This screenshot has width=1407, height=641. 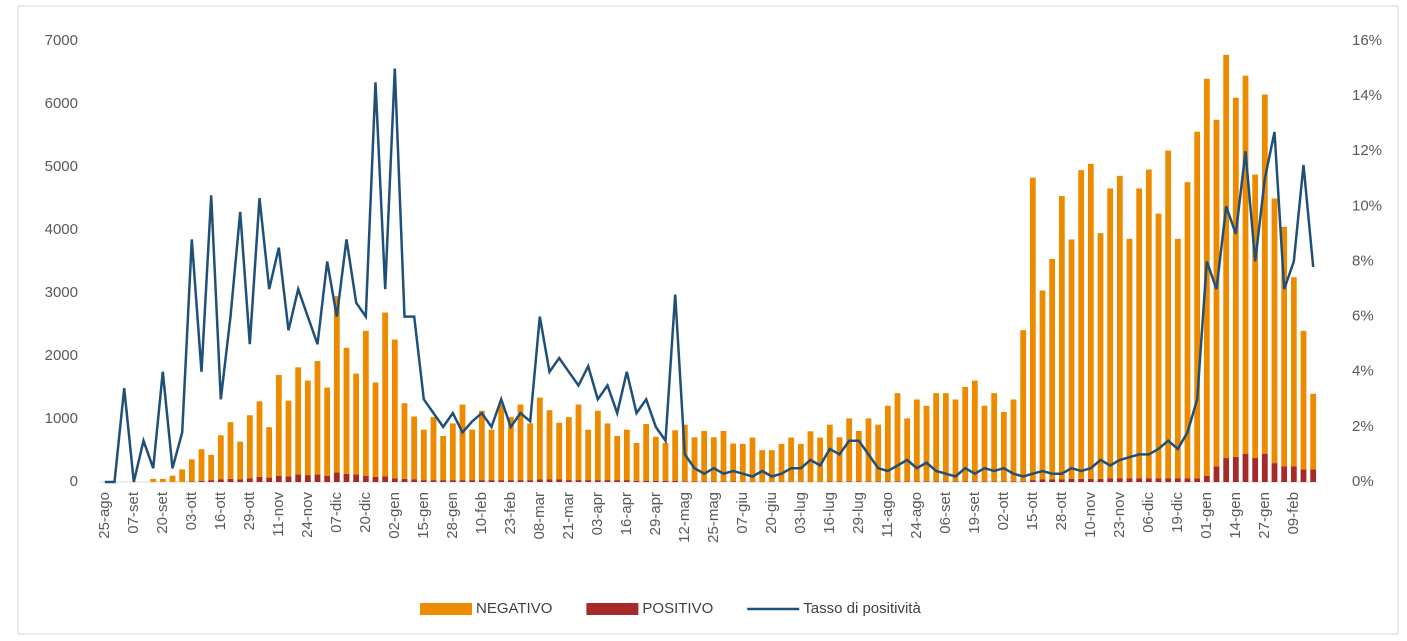 I want to click on x-tick-label: 20-giu, so click(x=771, y=513).